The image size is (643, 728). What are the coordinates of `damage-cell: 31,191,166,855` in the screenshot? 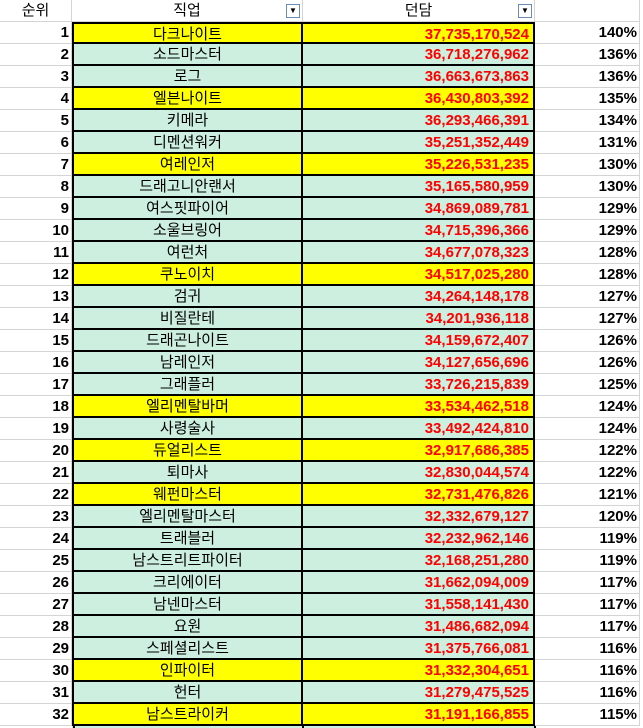 It's located at (419, 715).